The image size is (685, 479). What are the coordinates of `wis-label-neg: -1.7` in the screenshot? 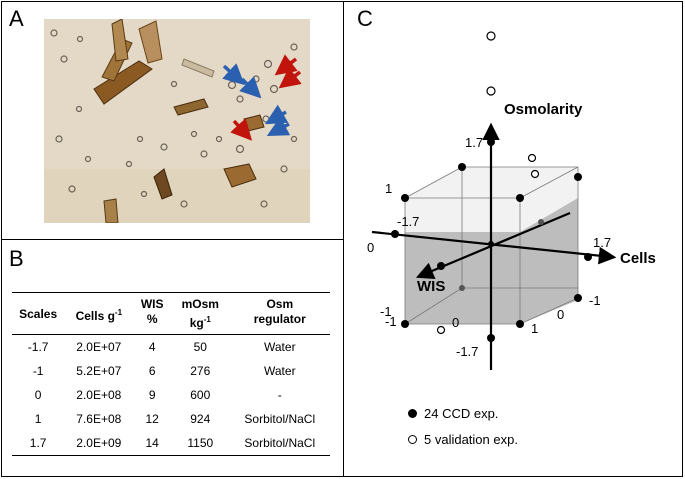 It's located at (408, 221).